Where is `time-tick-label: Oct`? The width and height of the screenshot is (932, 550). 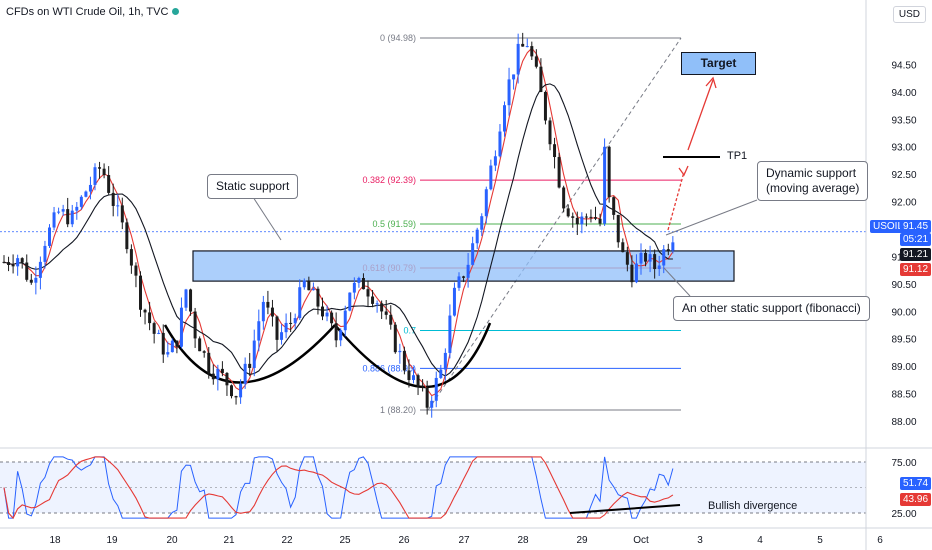
time-tick-label: Oct is located at coordinates (641, 540).